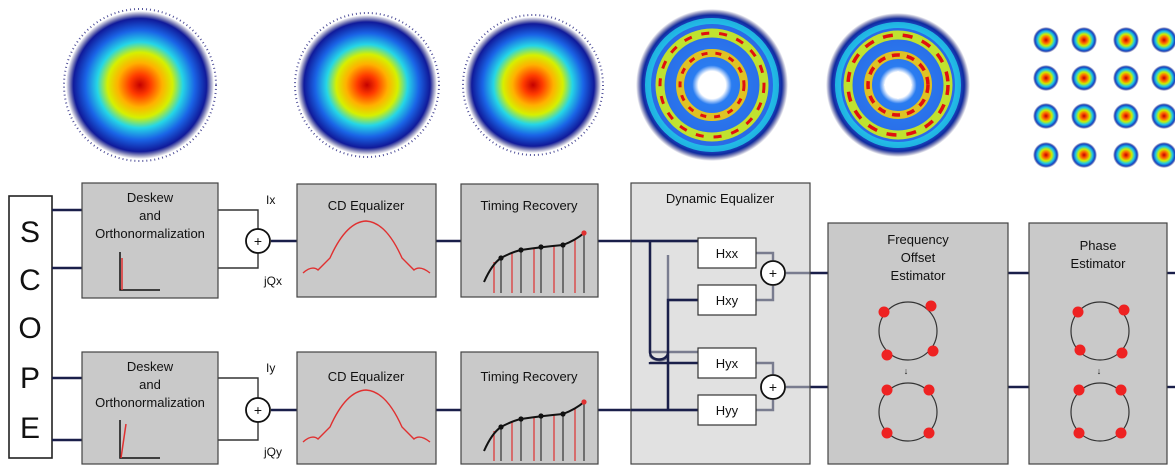 This screenshot has width=1175, height=466. Describe the element at coordinates (529, 408) in the screenshot. I see `timing-recovery-bottom: Timing Recovery` at that location.